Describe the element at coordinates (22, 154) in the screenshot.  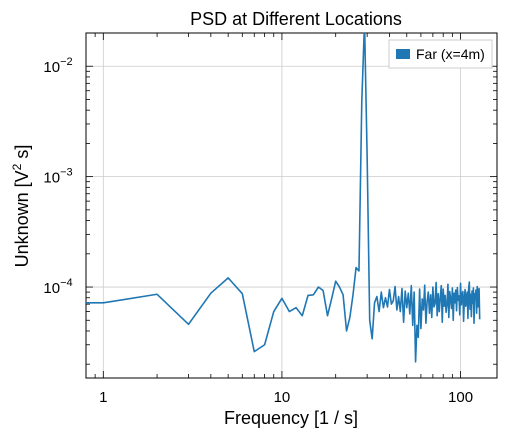
I see `y-axis-label-tail: s]` at that location.